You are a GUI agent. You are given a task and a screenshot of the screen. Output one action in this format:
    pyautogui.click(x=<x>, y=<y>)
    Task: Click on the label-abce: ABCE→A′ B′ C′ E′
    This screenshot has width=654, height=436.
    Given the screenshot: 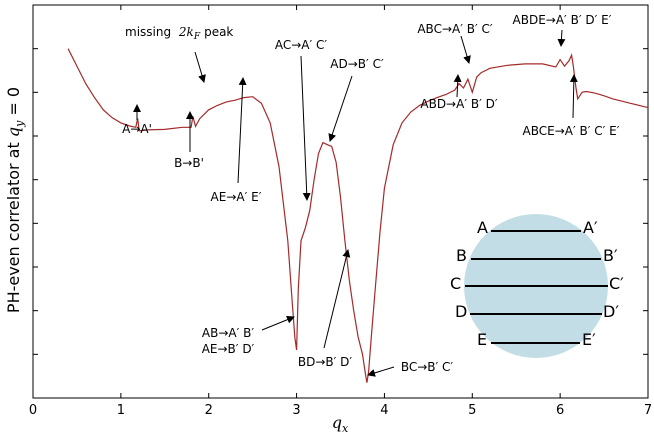 What is the action you would take?
    pyautogui.click(x=571, y=131)
    